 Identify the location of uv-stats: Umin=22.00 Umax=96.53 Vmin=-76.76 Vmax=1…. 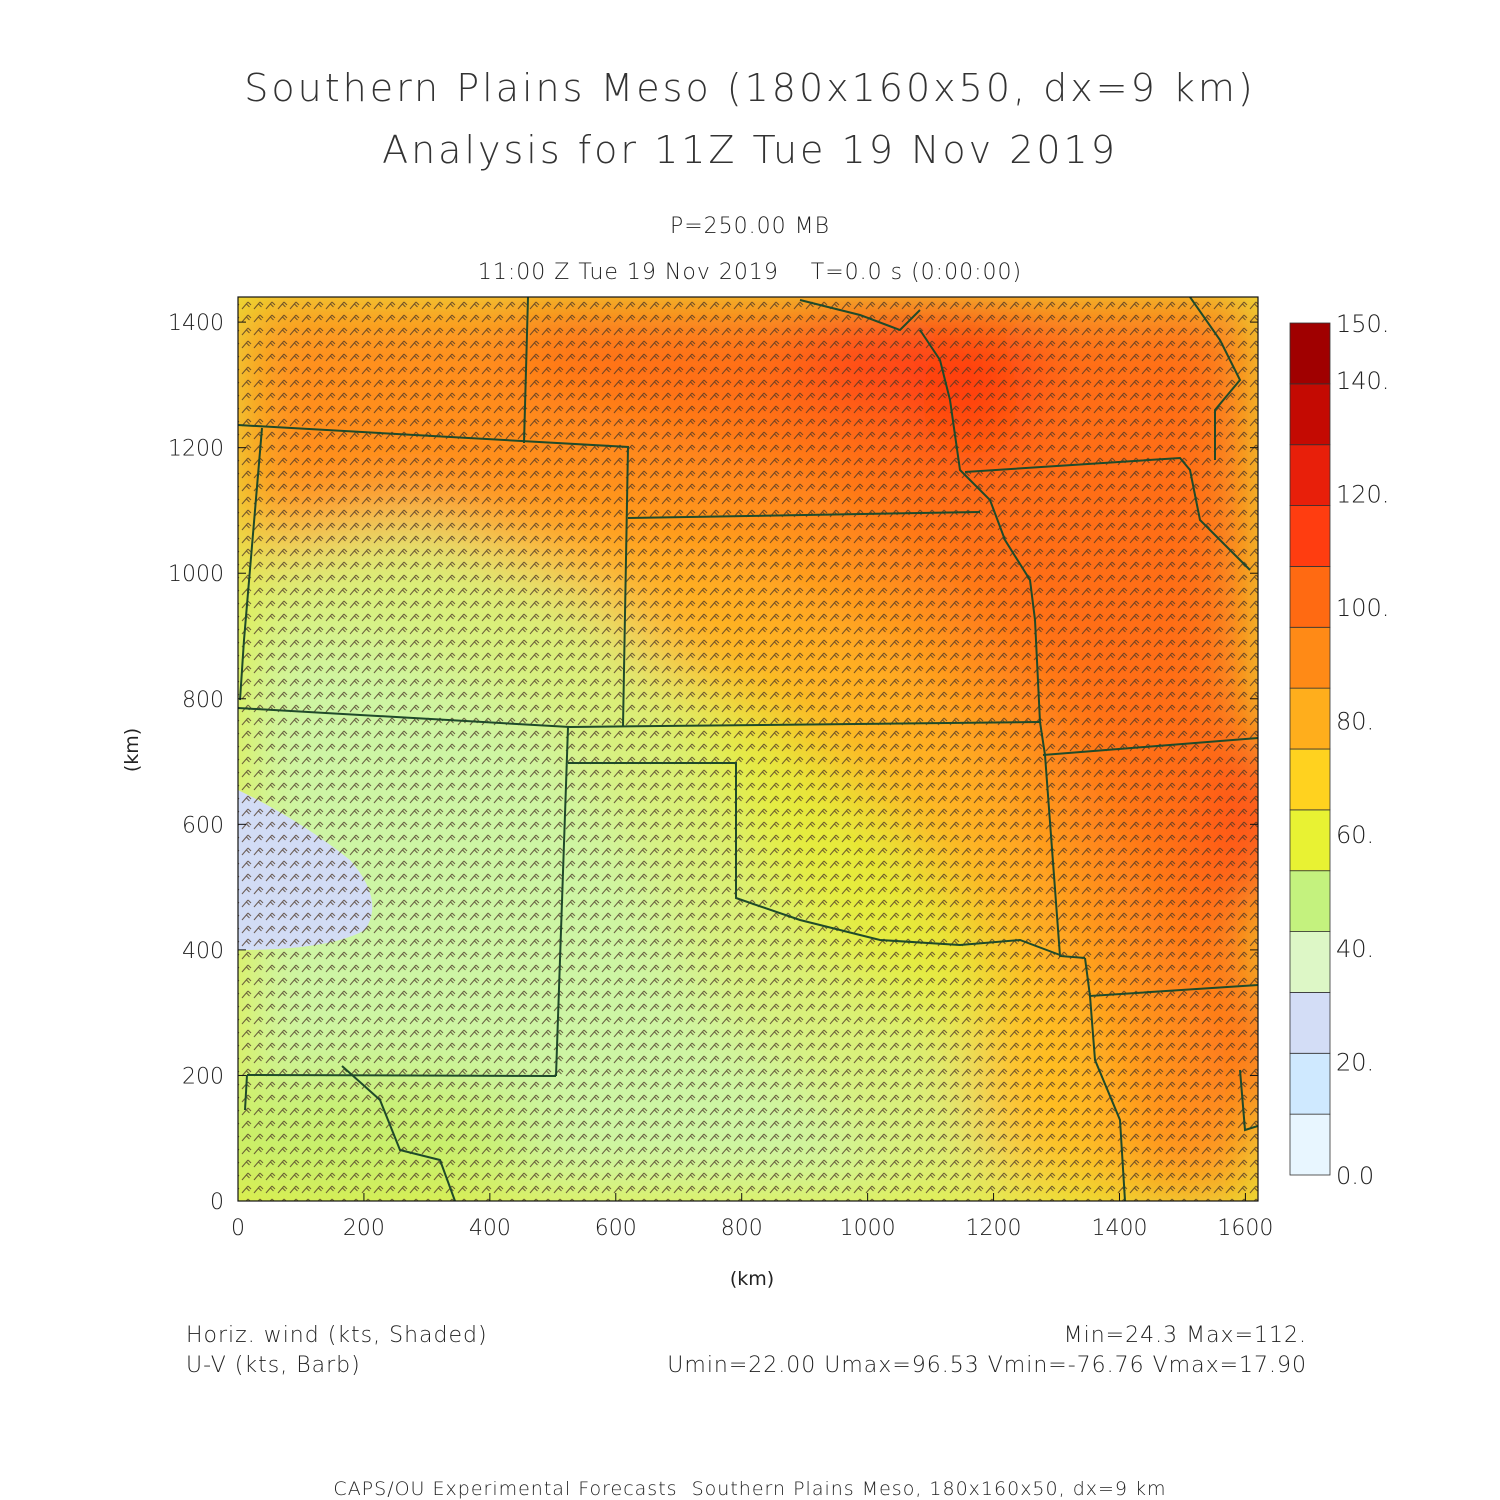
(987, 1365).